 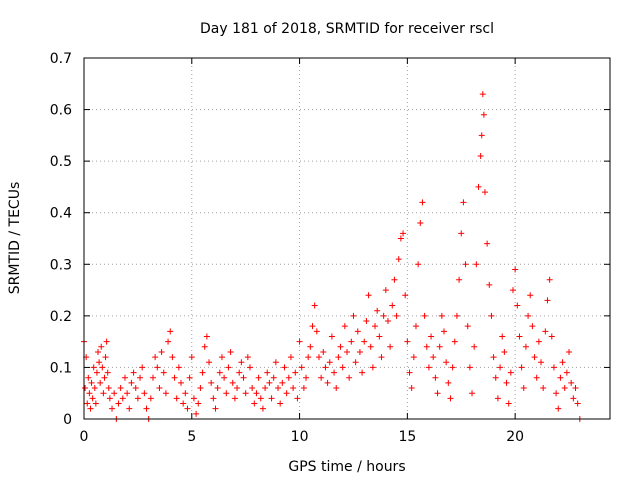 I want to click on y-tick-label: 0.3, so click(x=61, y=265).